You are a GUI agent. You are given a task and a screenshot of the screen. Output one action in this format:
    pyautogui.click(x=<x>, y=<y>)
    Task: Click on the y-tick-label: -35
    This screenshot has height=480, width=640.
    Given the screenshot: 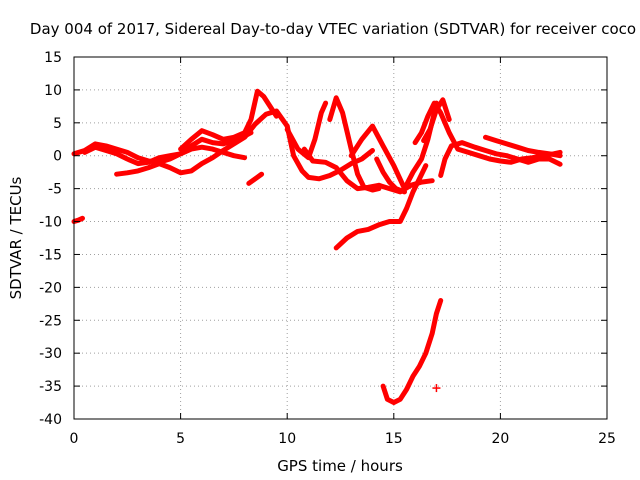 What is the action you would take?
    pyautogui.click(x=50, y=387)
    